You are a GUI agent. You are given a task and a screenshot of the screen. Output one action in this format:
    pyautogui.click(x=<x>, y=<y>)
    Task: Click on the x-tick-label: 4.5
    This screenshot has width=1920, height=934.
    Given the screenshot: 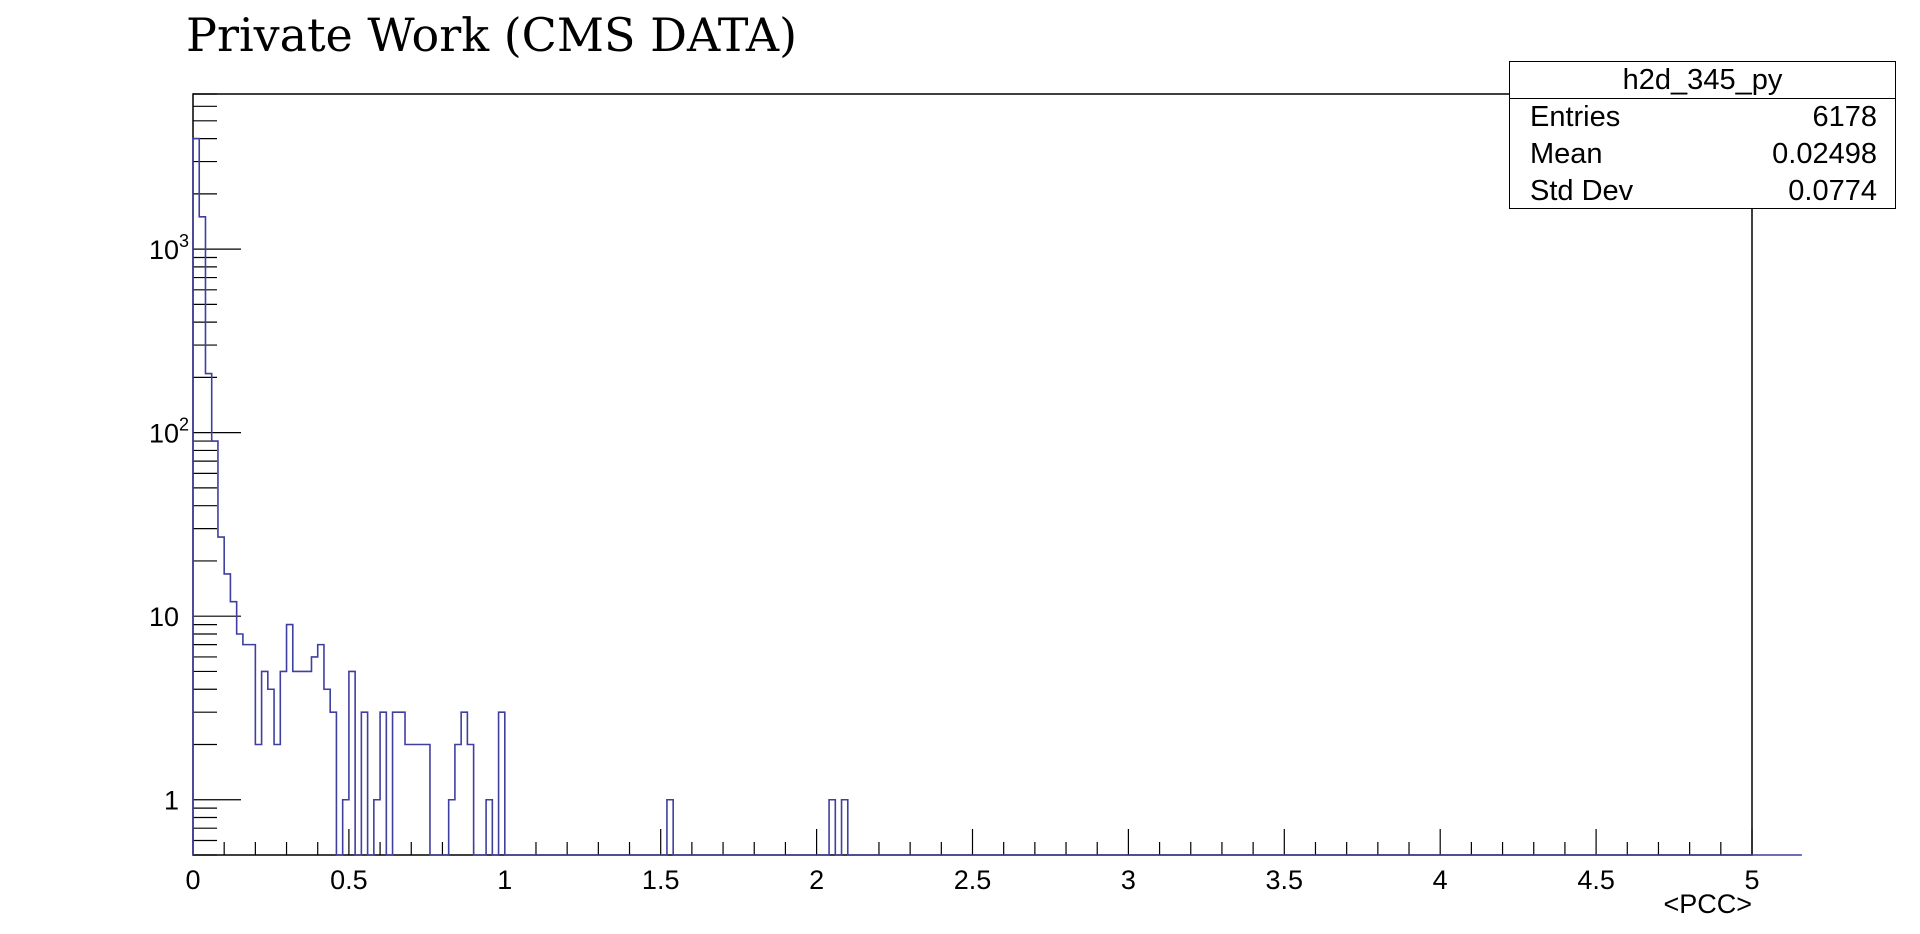 What is the action you would take?
    pyautogui.click(x=1596, y=880)
    